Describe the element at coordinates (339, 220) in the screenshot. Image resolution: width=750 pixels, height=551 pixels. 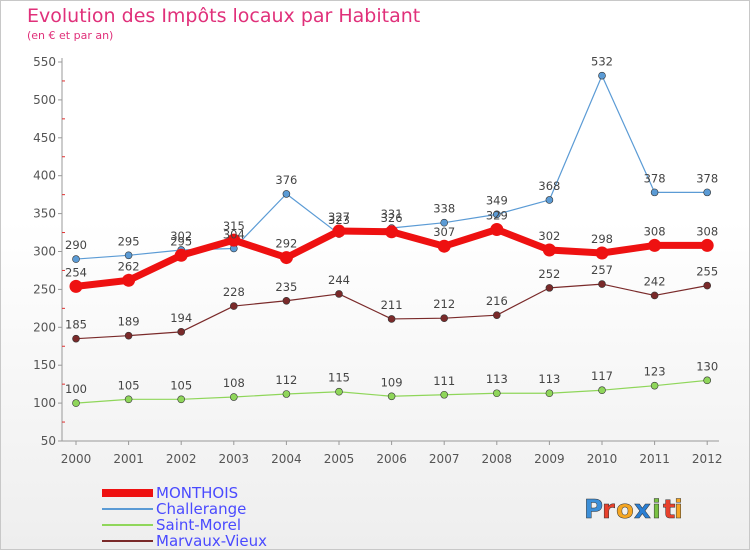
I see `data-label-challerange: 323` at that location.